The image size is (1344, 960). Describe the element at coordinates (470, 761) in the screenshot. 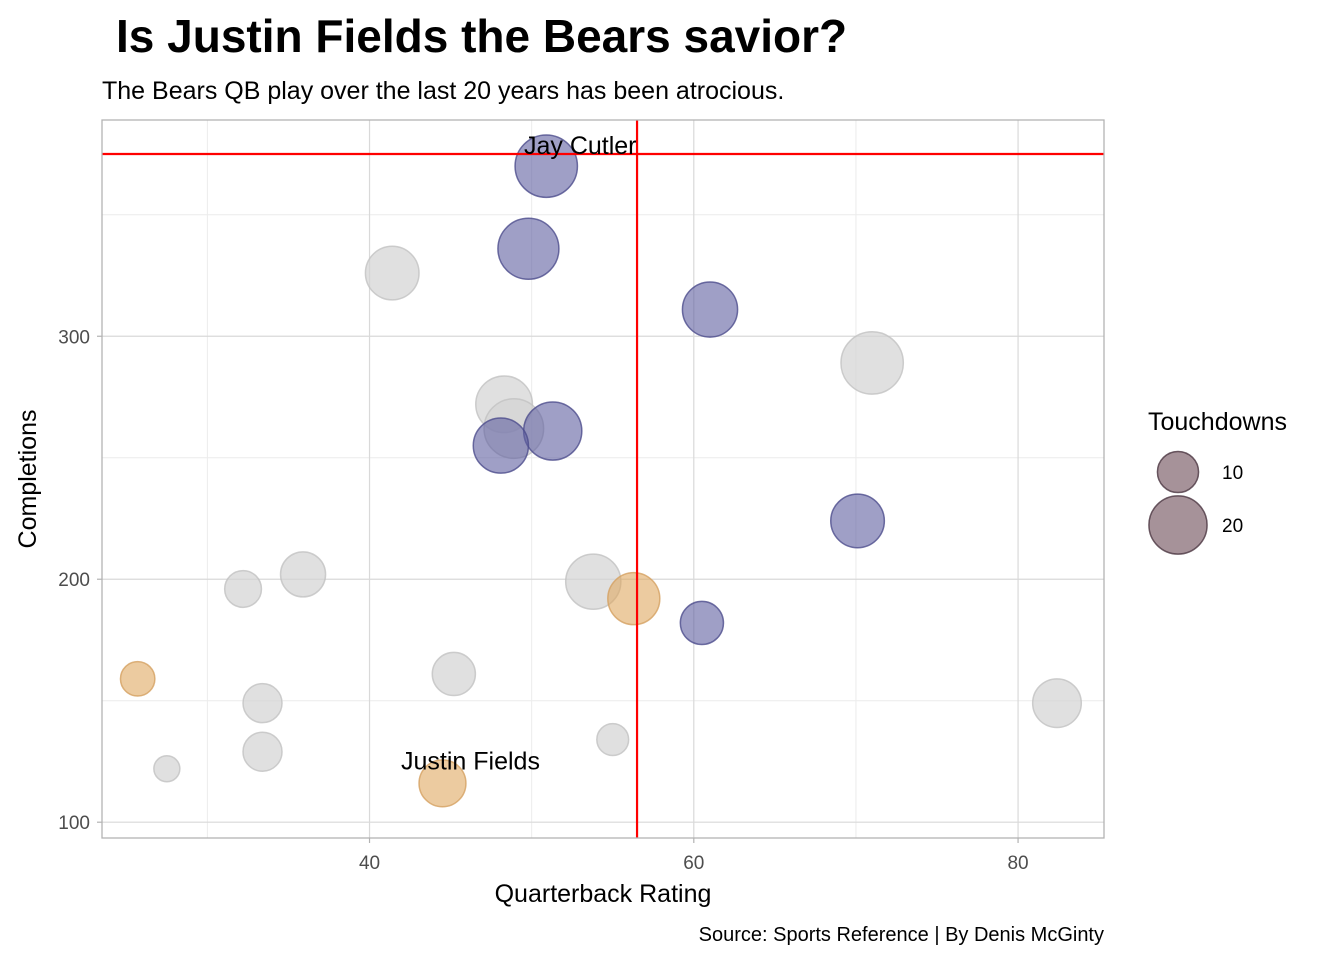

I see `annotation-label: Justin Fields` at that location.